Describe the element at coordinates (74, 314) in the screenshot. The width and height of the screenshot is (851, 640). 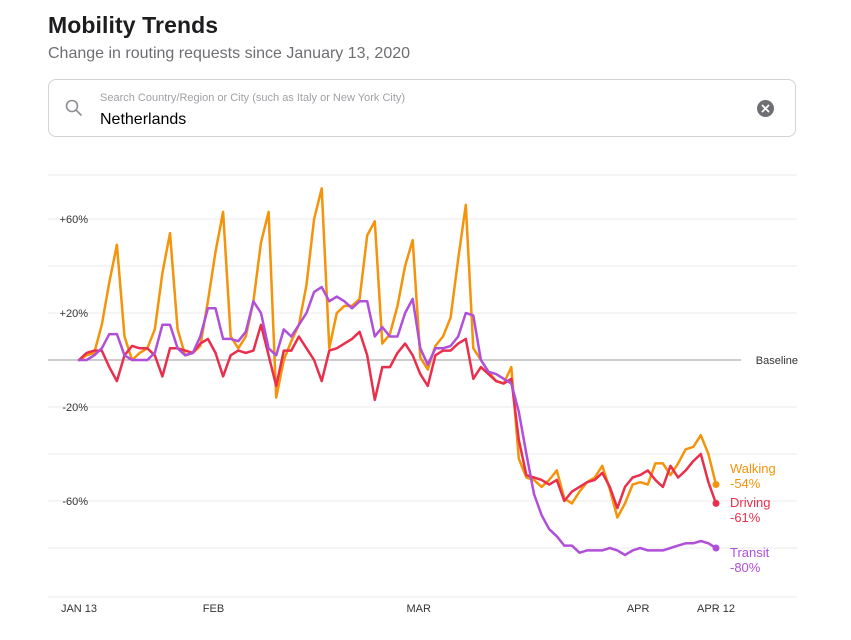
I see `y-tick-label: +20%` at that location.